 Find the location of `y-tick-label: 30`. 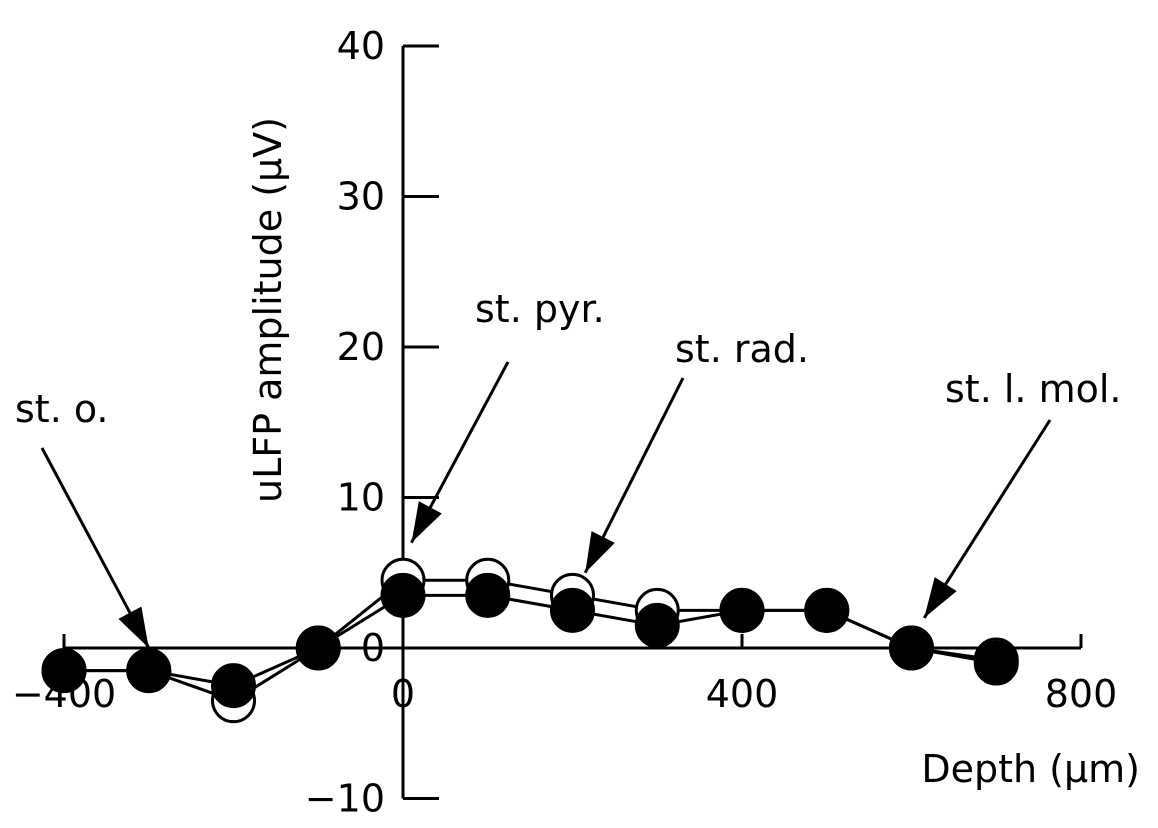

y-tick-label: 30 is located at coordinates (361, 197).